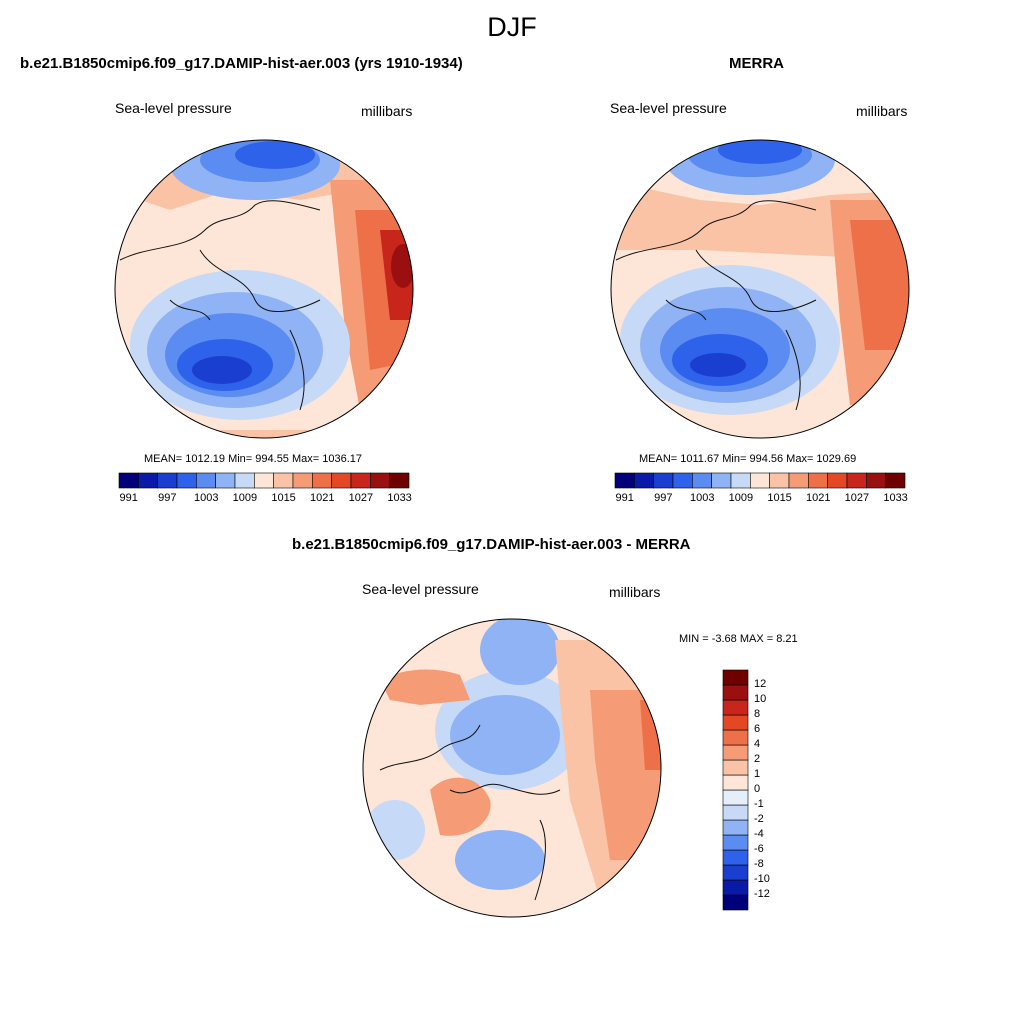 This screenshot has width=1024, height=1024. I want to click on panel2-title: MERRA, so click(756, 63).